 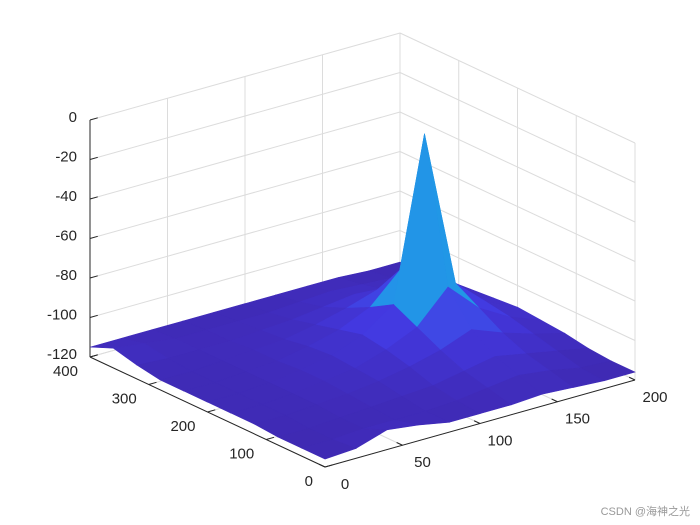 What do you see at coordinates (73, 117) in the screenshot?
I see `z-tick-label: 0` at bounding box center [73, 117].